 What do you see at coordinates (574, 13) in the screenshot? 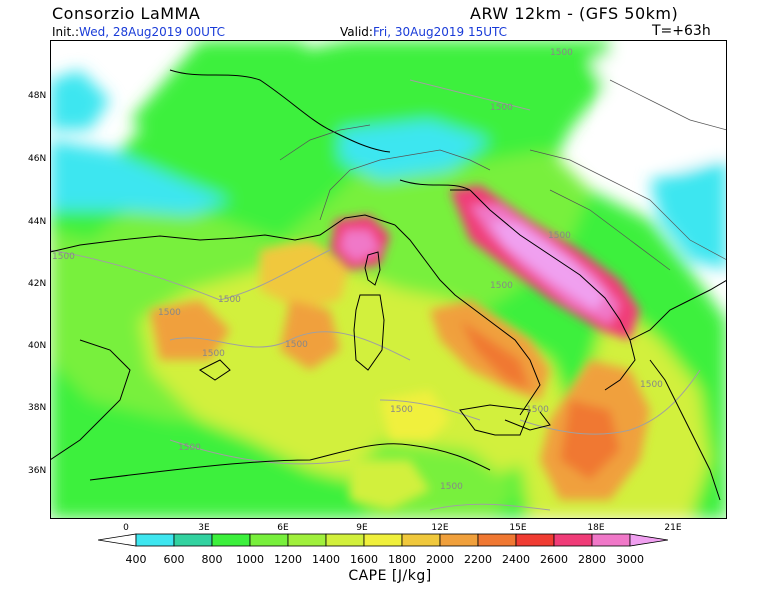
I see `model-title: ARW 12km - (GFS 50km)` at bounding box center [574, 13].